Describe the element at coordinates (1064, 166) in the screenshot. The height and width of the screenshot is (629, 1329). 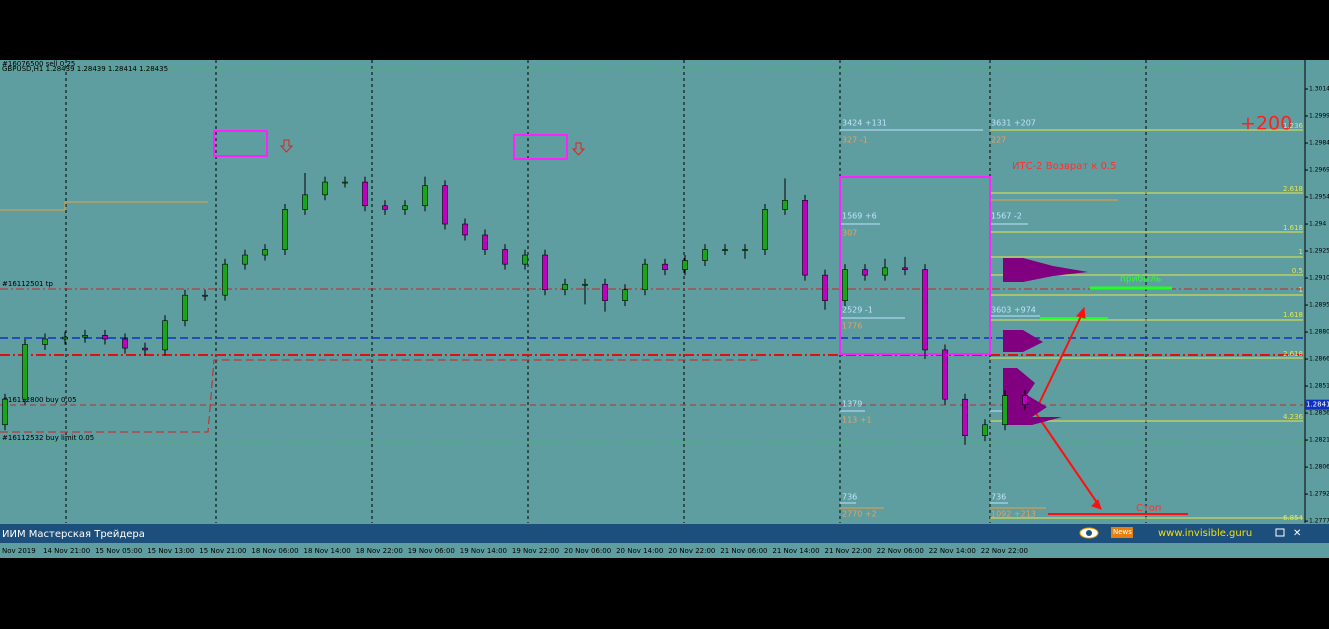
I see `strategy: ИТС-2 Возврат к 0.5` at that location.